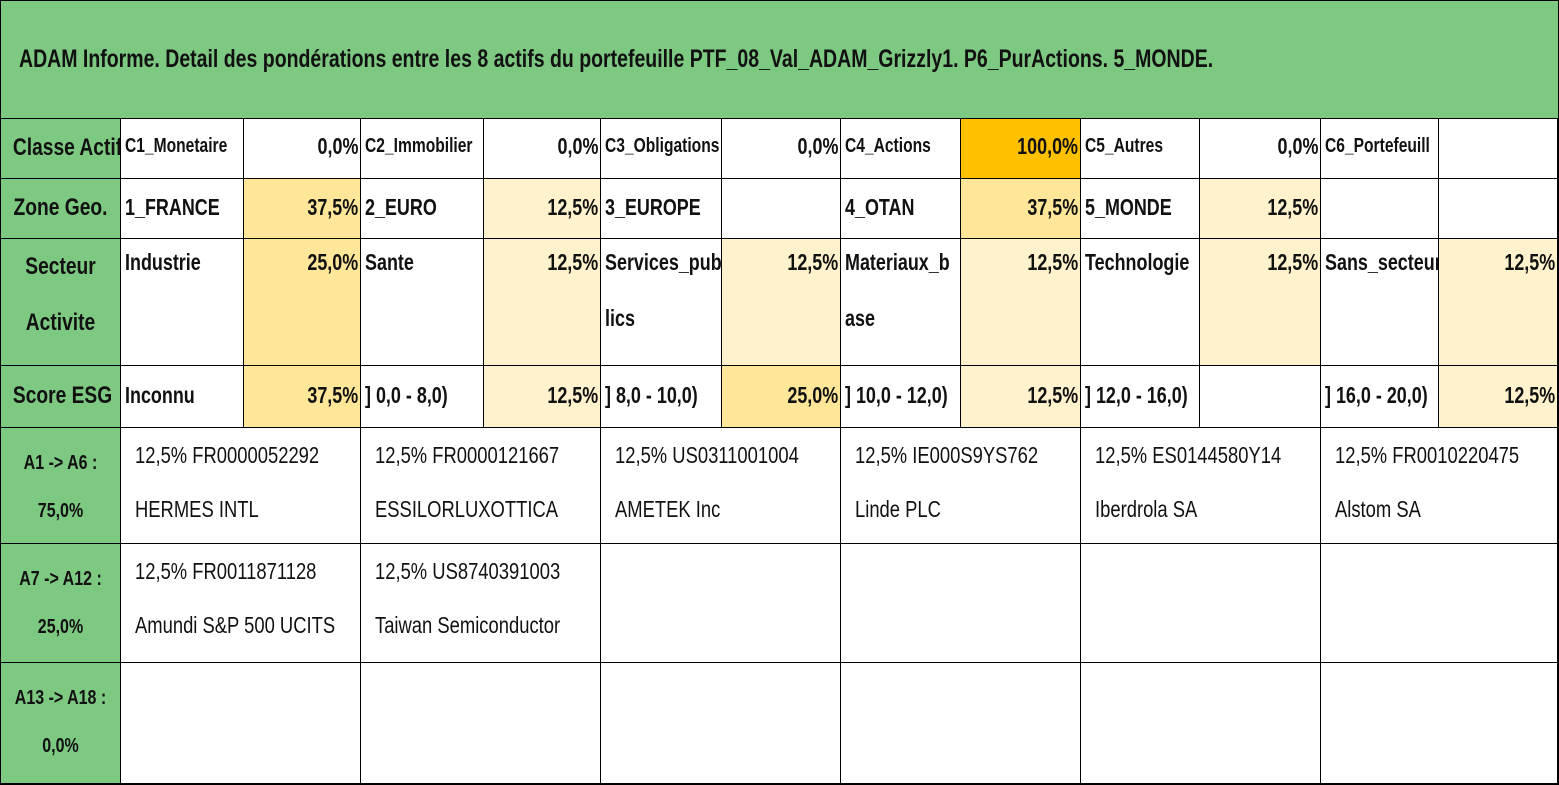  What do you see at coordinates (60, 266) in the screenshot?
I see `row-header-label: Secteur` at bounding box center [60, 266].